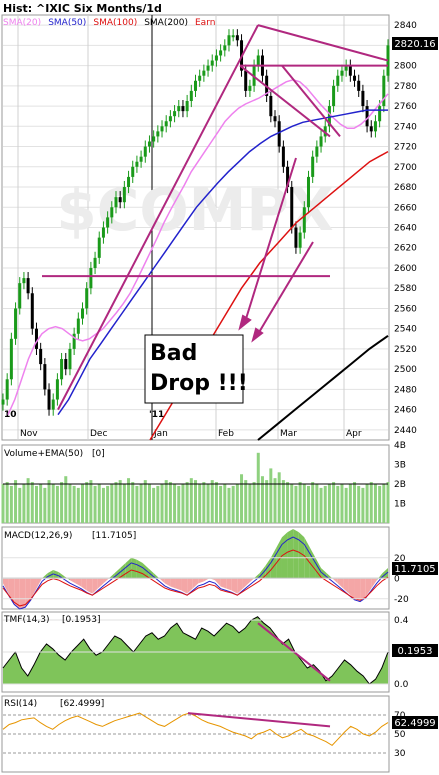  Describe the element at coordinates (415, 568) in the screenshot. I see `macd-badge-bg` at that location.